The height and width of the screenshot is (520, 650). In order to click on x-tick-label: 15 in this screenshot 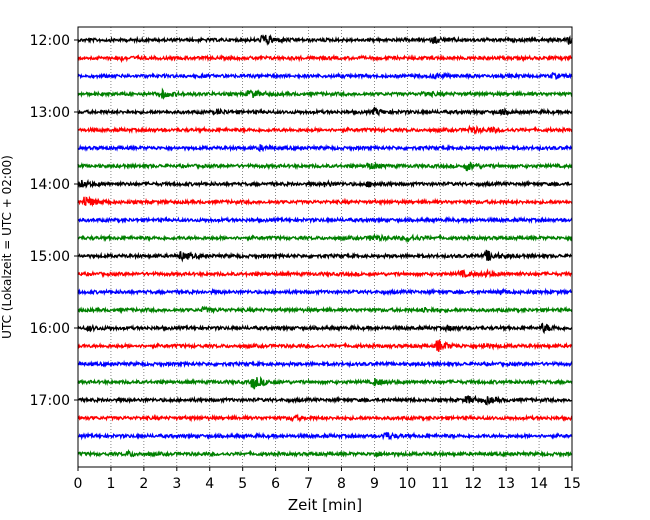, I will do `click(572, 484)`.